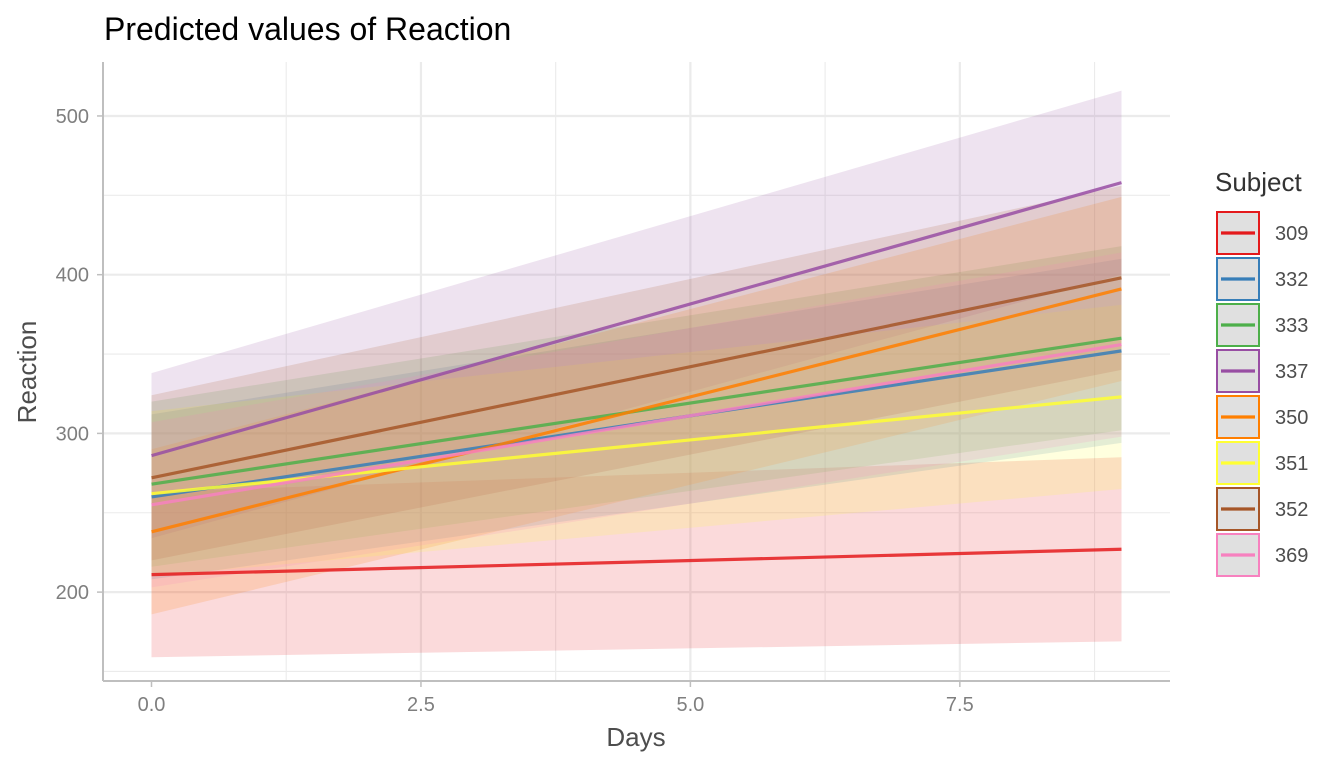 The image size is (1344, 768). Describe the element at coordinates (1262, 325) in the screenshot. I see `legend-item-333: 333` at that location.